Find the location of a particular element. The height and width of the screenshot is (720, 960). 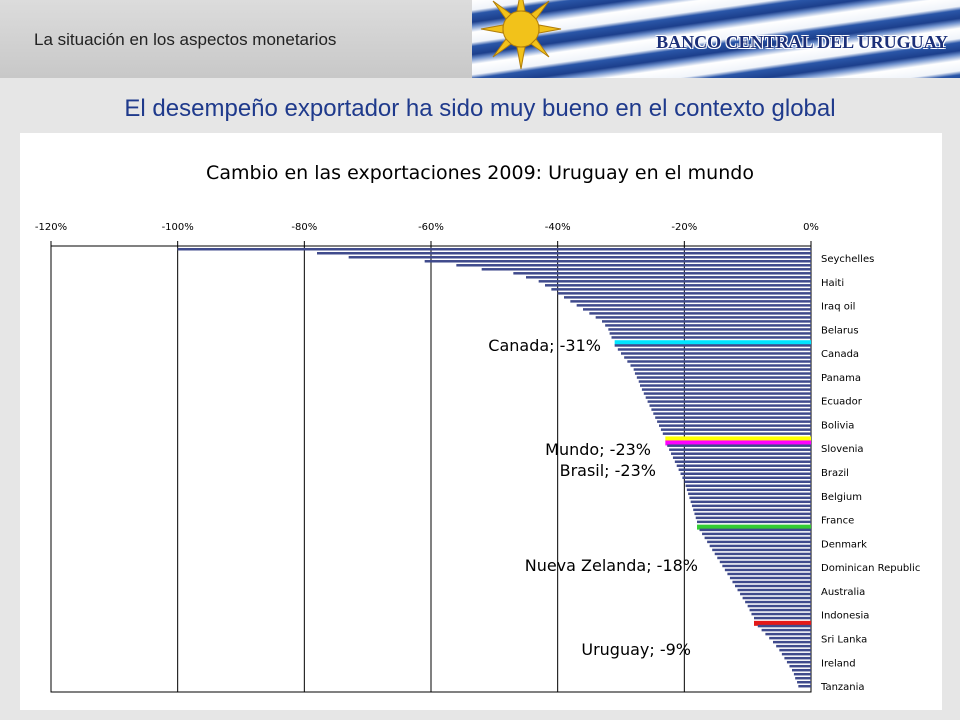

y-category-label: Sri Lanka is located at coordinates (844, 639).